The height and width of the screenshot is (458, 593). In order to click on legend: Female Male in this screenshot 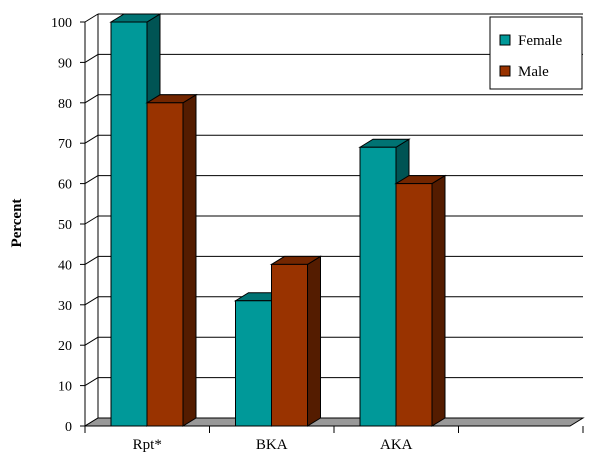, I will do `click(536, 53)`.